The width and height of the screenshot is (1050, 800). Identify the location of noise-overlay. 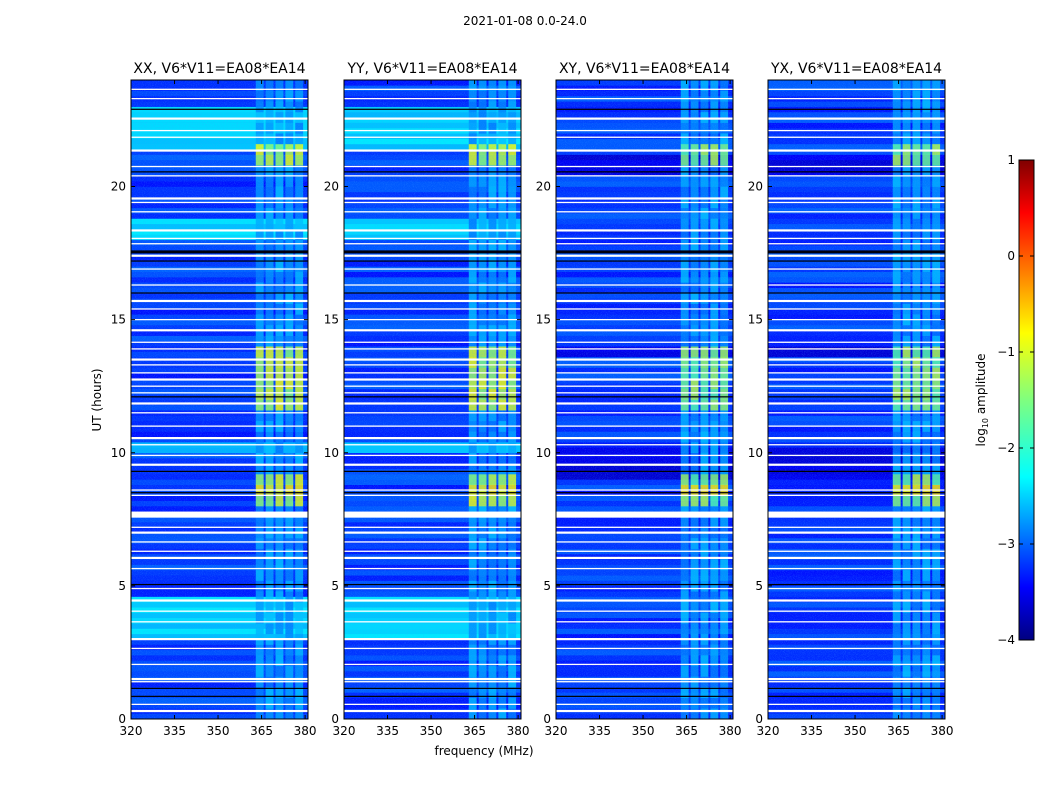
(856, 399).